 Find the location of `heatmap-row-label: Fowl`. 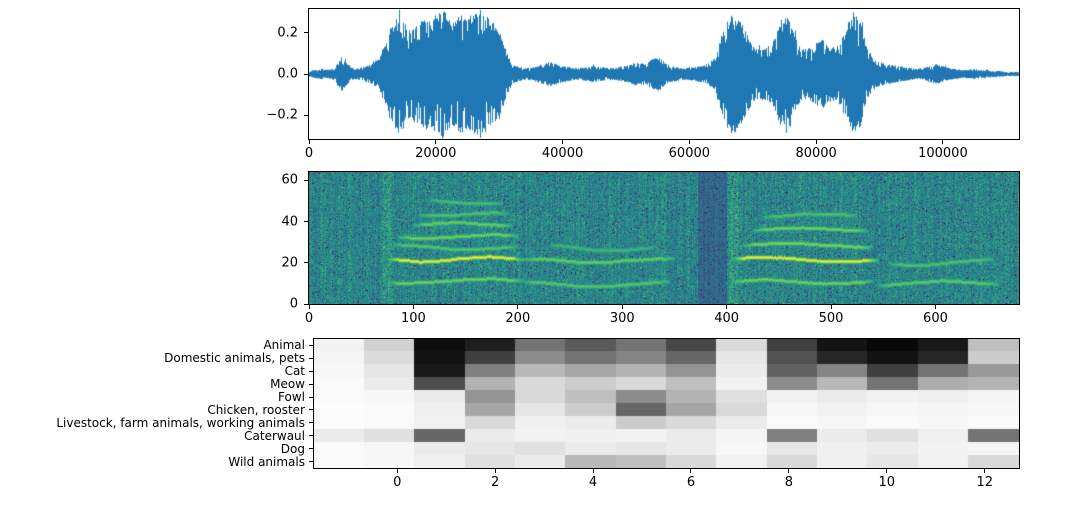

heatmap-row-label: Fowl is located at coordinates (291, 397).